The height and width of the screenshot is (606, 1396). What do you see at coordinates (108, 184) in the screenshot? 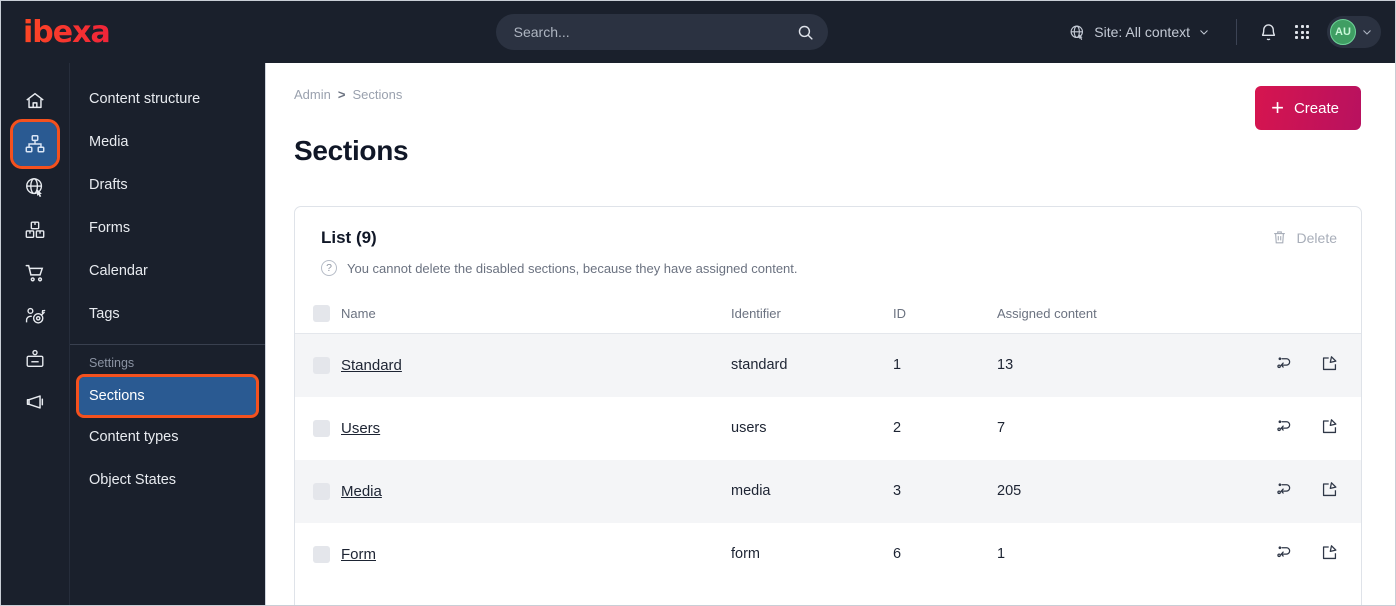
I see `sidebar-item-label: Drafts` at bounding box center [108, 184].